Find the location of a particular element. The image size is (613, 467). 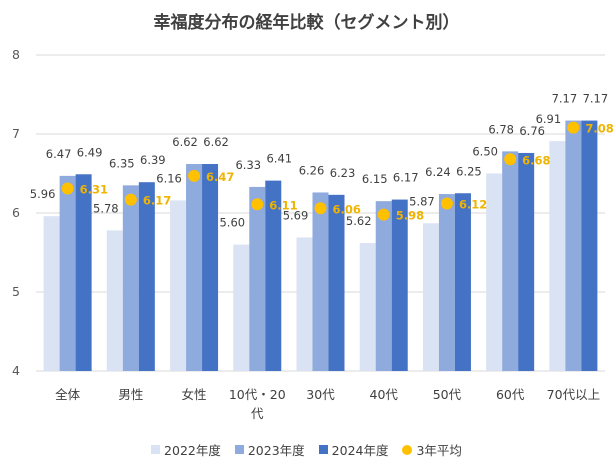

data-label-2024: 6.25 is located at coordinates (469, 171).